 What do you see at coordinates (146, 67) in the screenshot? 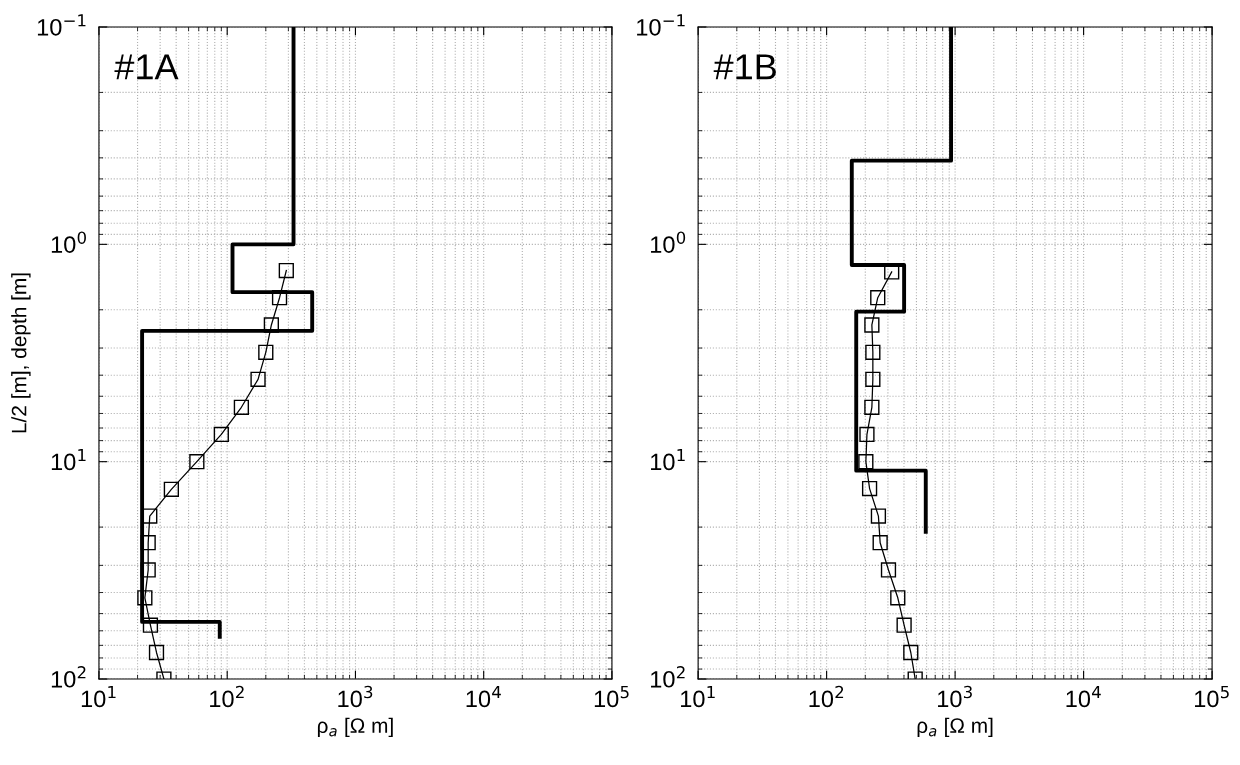
I see `annotation: #1A` at bounding box center [146, 67].